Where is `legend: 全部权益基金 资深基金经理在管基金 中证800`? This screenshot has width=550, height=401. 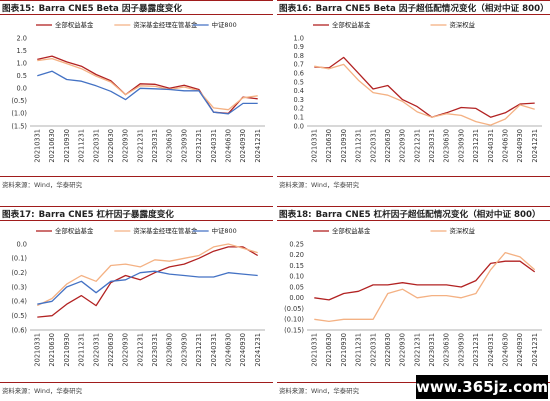
legend: 全部权益基金 资深基金经理在管基金 中证800 is located at coordinates (136, 230).